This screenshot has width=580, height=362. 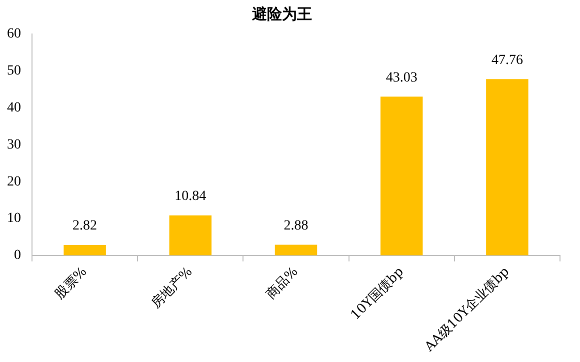 What do you see at coordinates (14, 218) in the screenshot?
I see `y-tick-label: 10` at bounding box center [14, 218].